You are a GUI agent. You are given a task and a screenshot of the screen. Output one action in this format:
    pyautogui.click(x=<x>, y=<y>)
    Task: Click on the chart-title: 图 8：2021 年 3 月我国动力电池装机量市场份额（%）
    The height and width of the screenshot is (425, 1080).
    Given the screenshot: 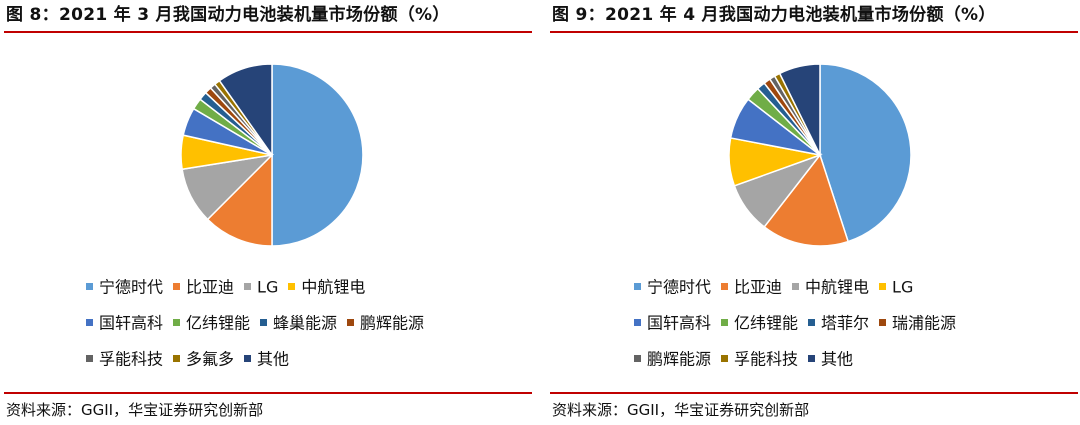 What is the action you would take?
    pyautogui.click(x=228, y=15)
    